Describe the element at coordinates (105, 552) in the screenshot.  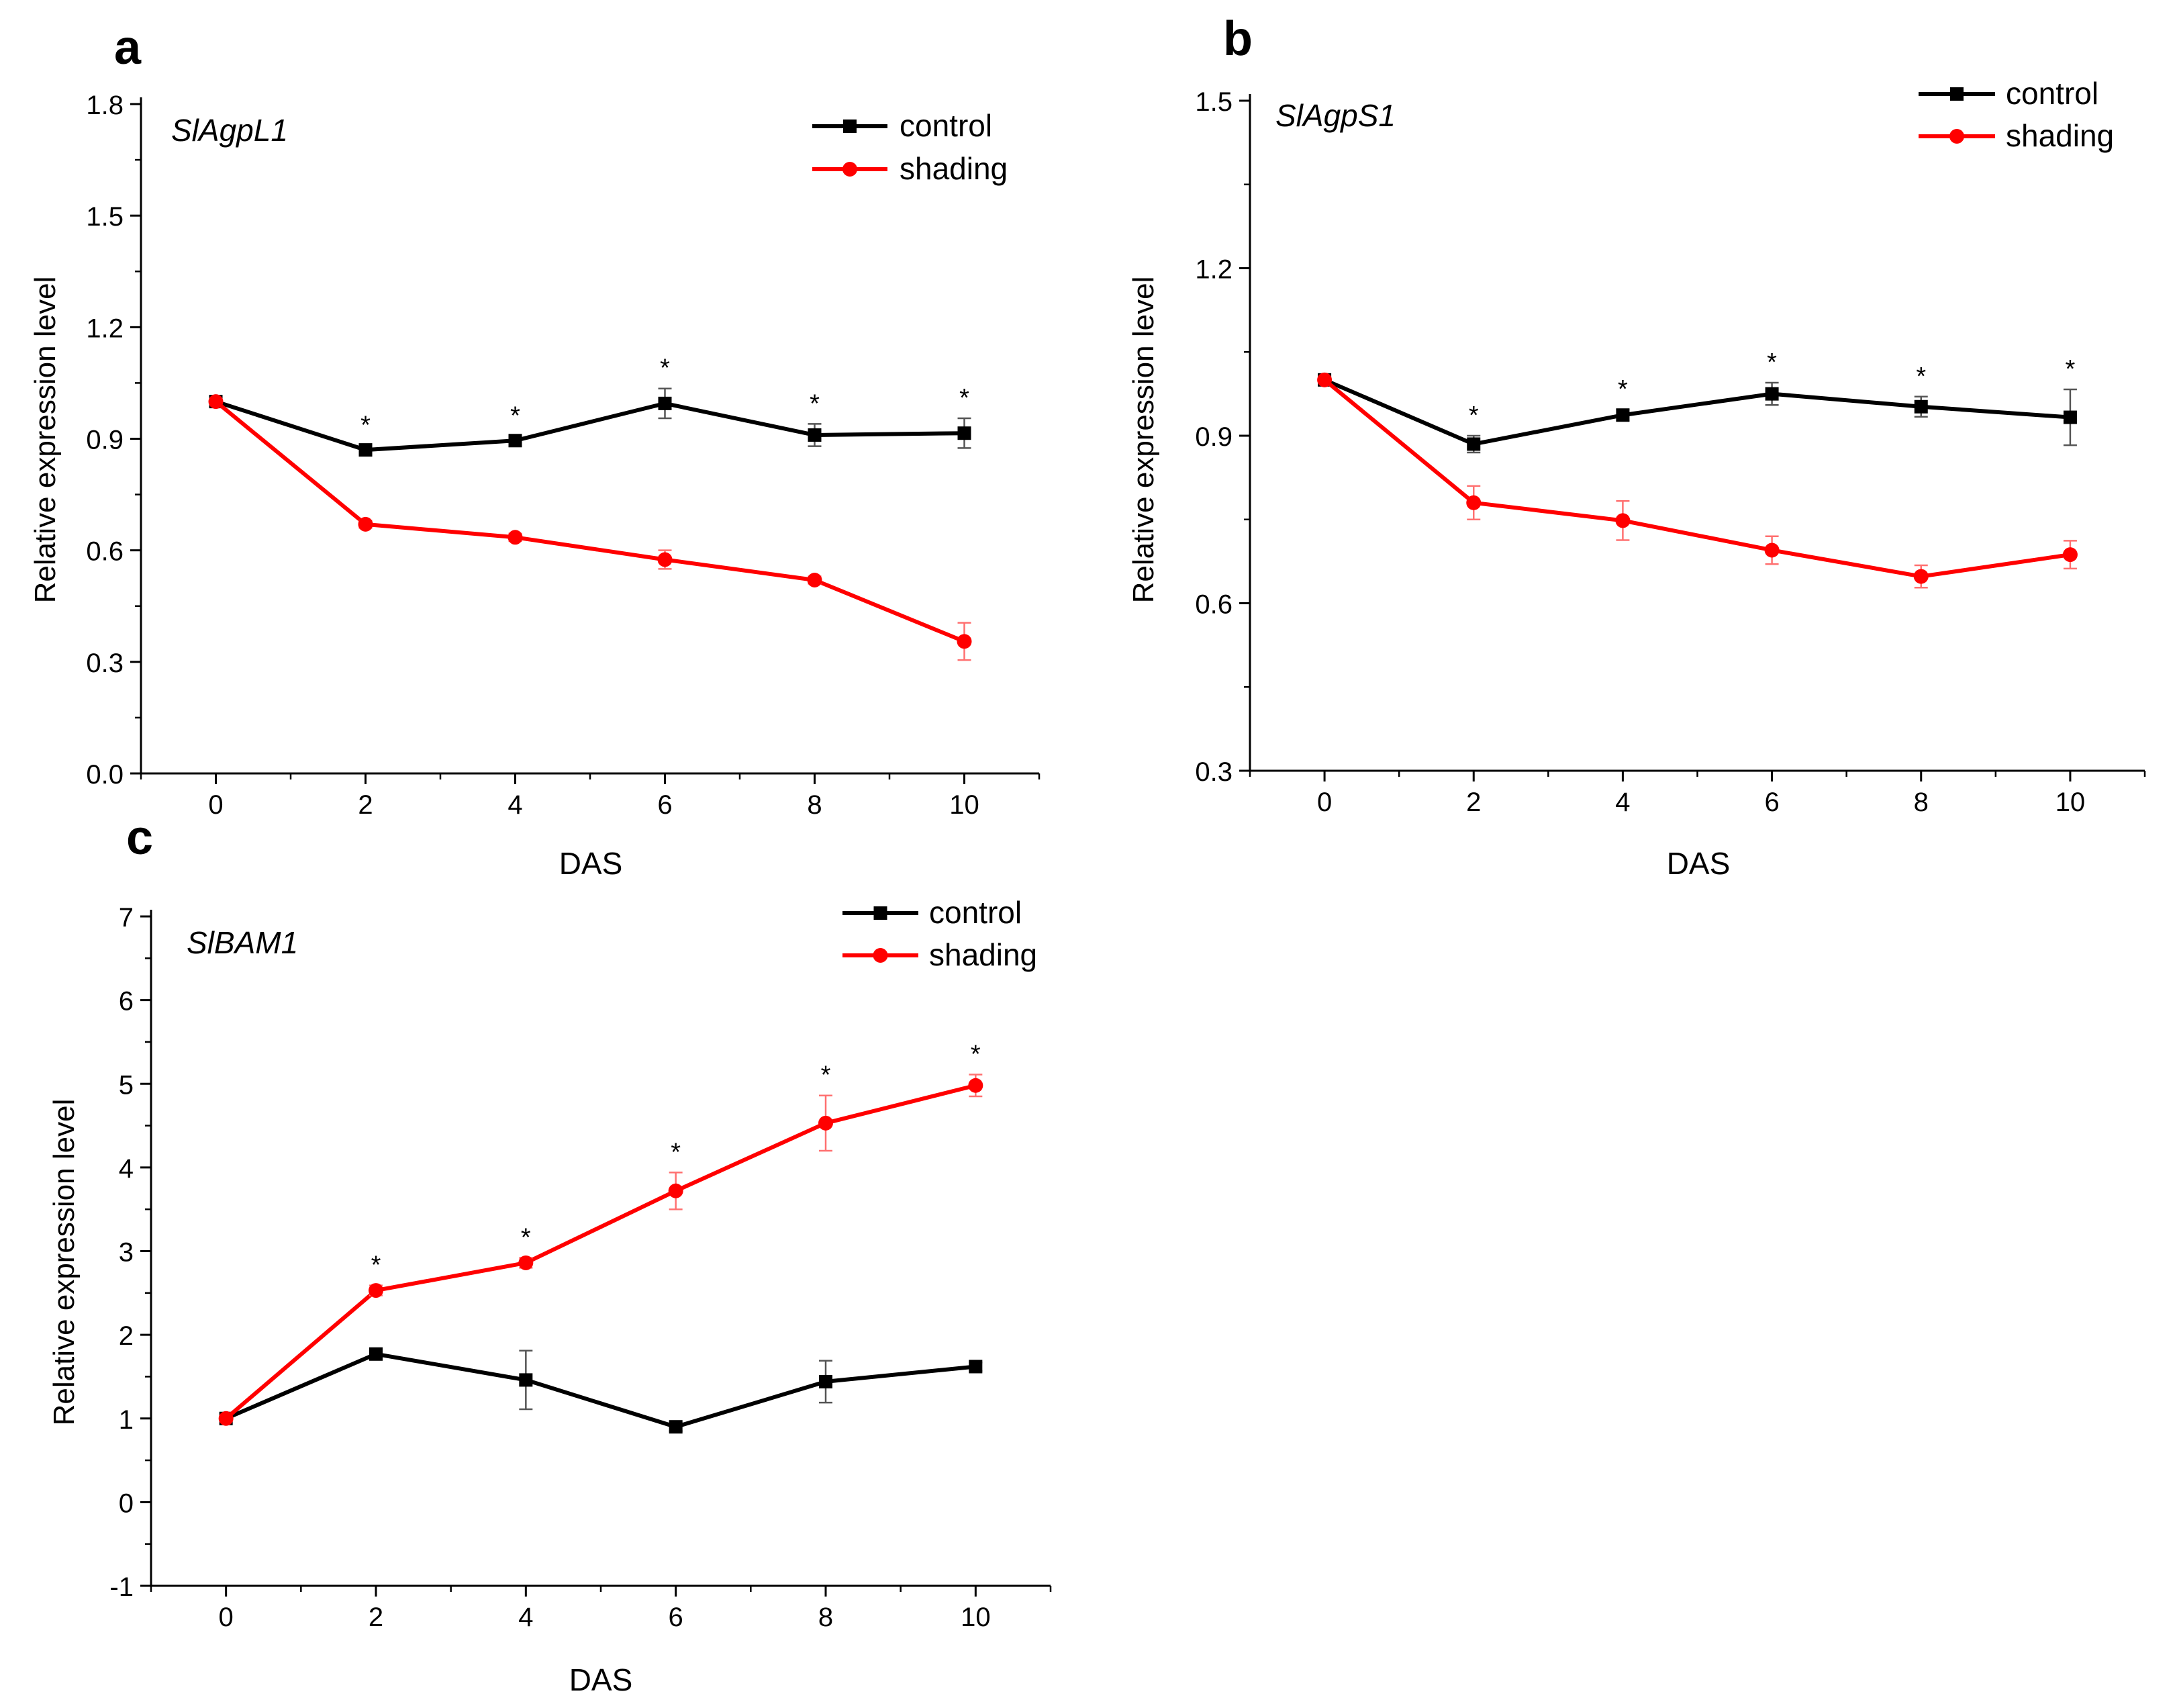
I see `y-tick-label-a: 0.6` at that location.